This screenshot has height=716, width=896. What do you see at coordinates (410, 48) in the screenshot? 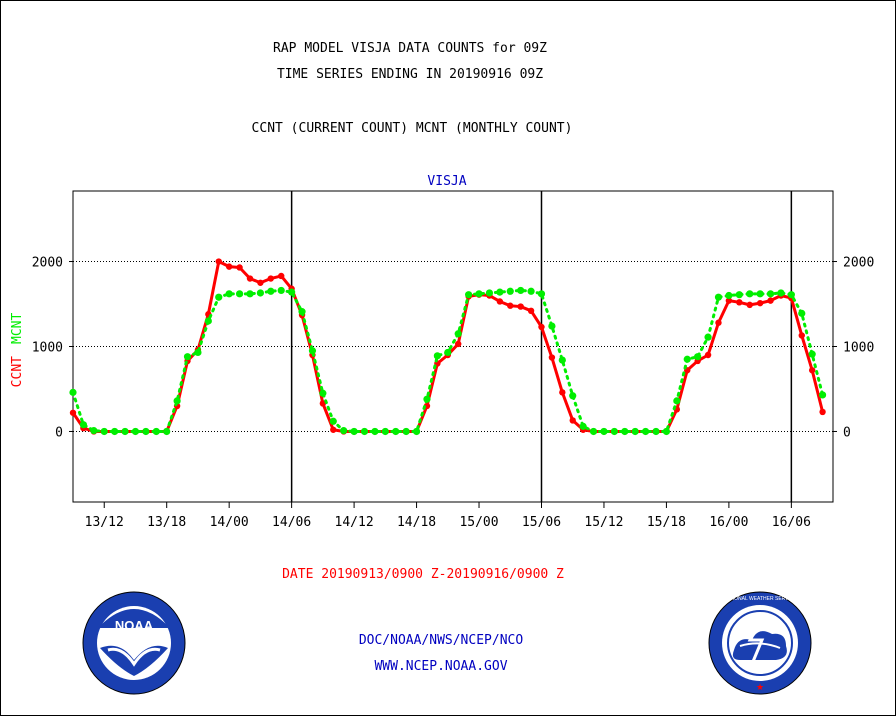
I see `chart-title-line1: RAP MODEL VISJA DATA COUNTS for 09Z` at bounding box center [410, 48].